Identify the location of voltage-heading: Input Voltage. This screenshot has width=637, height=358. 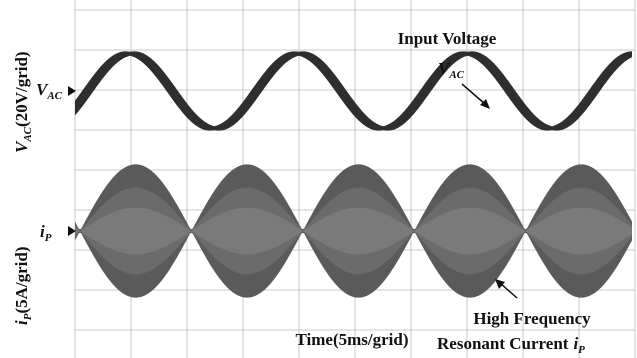
(447, 38).